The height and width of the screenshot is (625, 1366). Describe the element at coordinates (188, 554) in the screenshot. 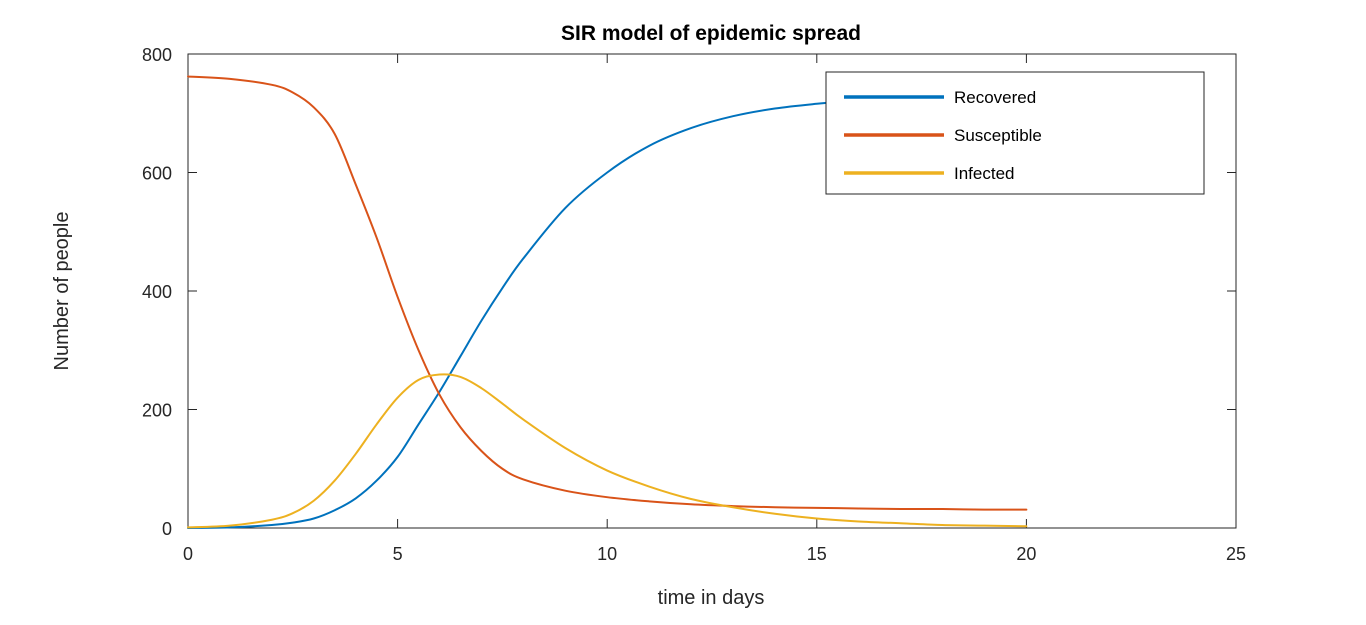

I see `x-tick-label: 0` at that location.